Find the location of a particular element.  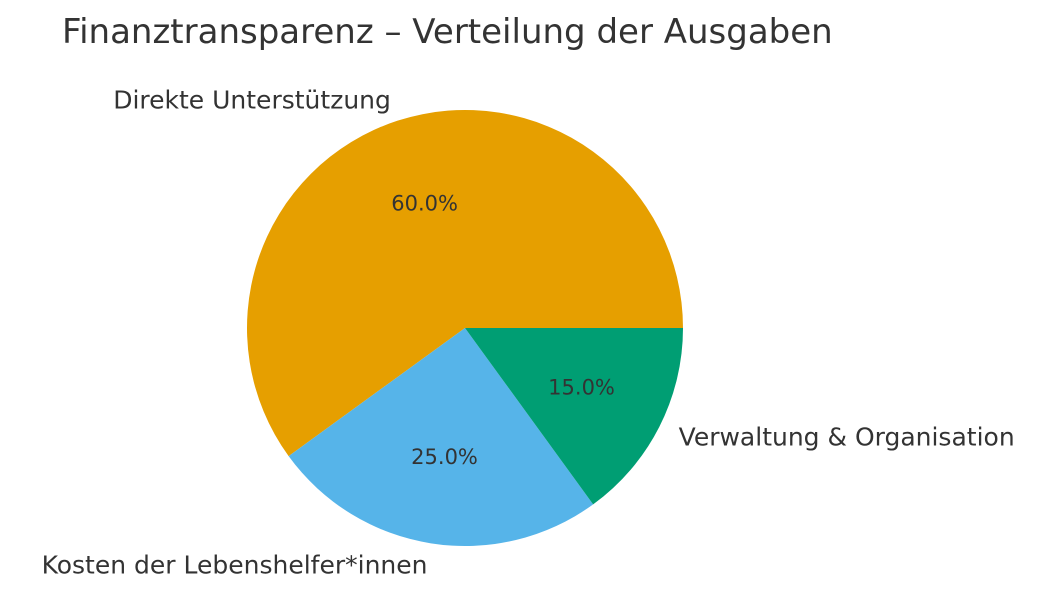

slice-category-label: Direkte Unterstützung is located at coordinates (252, 99).